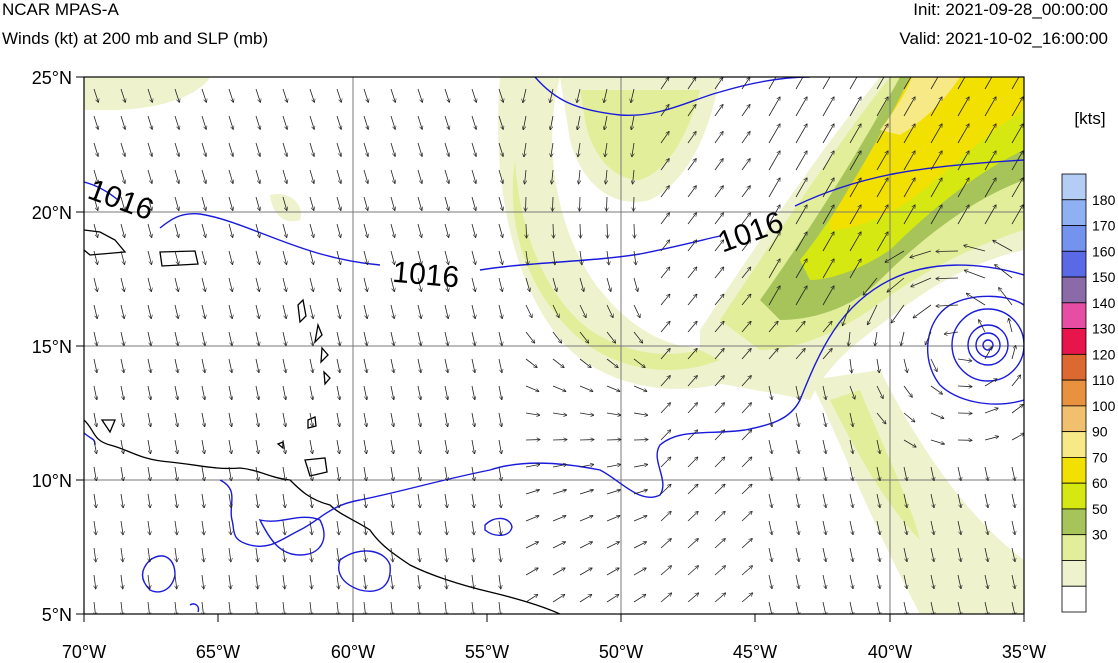 Image resolution: width=1118 pixels, height=663 pixels. Describe the element at coordinates (755, 652) in the screenshot. I see `lon-label-45w: 45°W` at that location.